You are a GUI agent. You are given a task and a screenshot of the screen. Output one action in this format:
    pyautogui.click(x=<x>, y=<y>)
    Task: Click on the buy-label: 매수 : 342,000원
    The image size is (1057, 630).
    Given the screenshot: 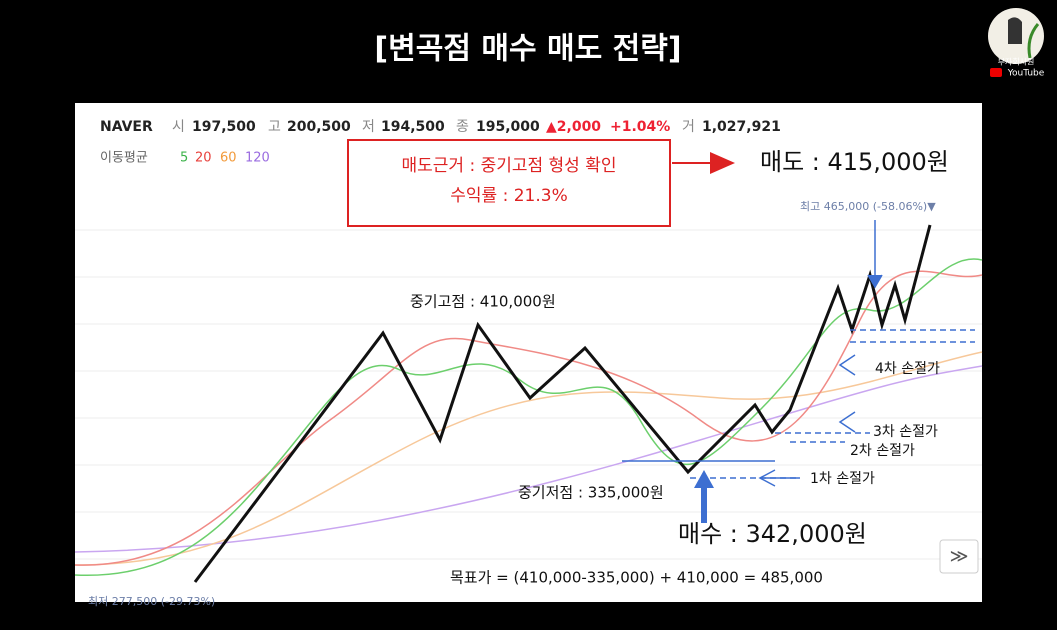 What is the action you would take?
    pyautogui.click(x=772, y=534)
    